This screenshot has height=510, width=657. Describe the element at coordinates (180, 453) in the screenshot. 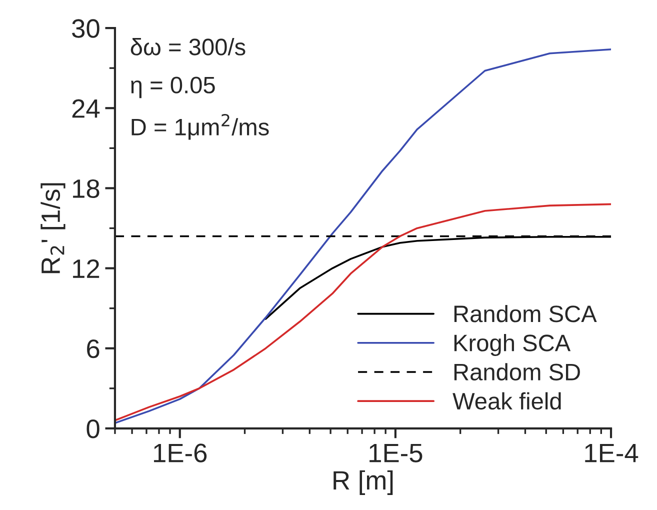

I see `x-tick-label: 1E-6` at that location.